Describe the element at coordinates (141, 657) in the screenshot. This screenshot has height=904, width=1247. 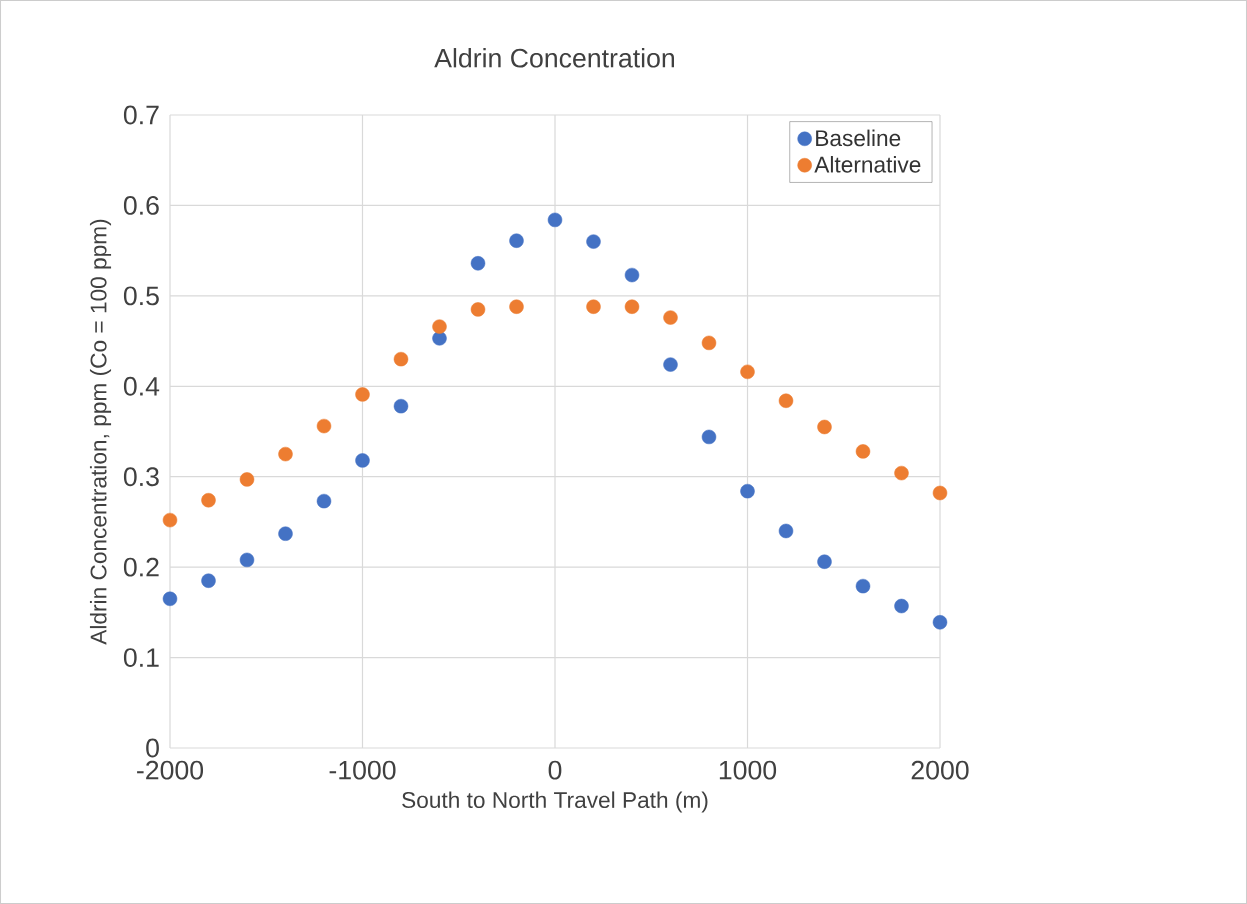
I see `y-tick-label: 0.1` at that location.